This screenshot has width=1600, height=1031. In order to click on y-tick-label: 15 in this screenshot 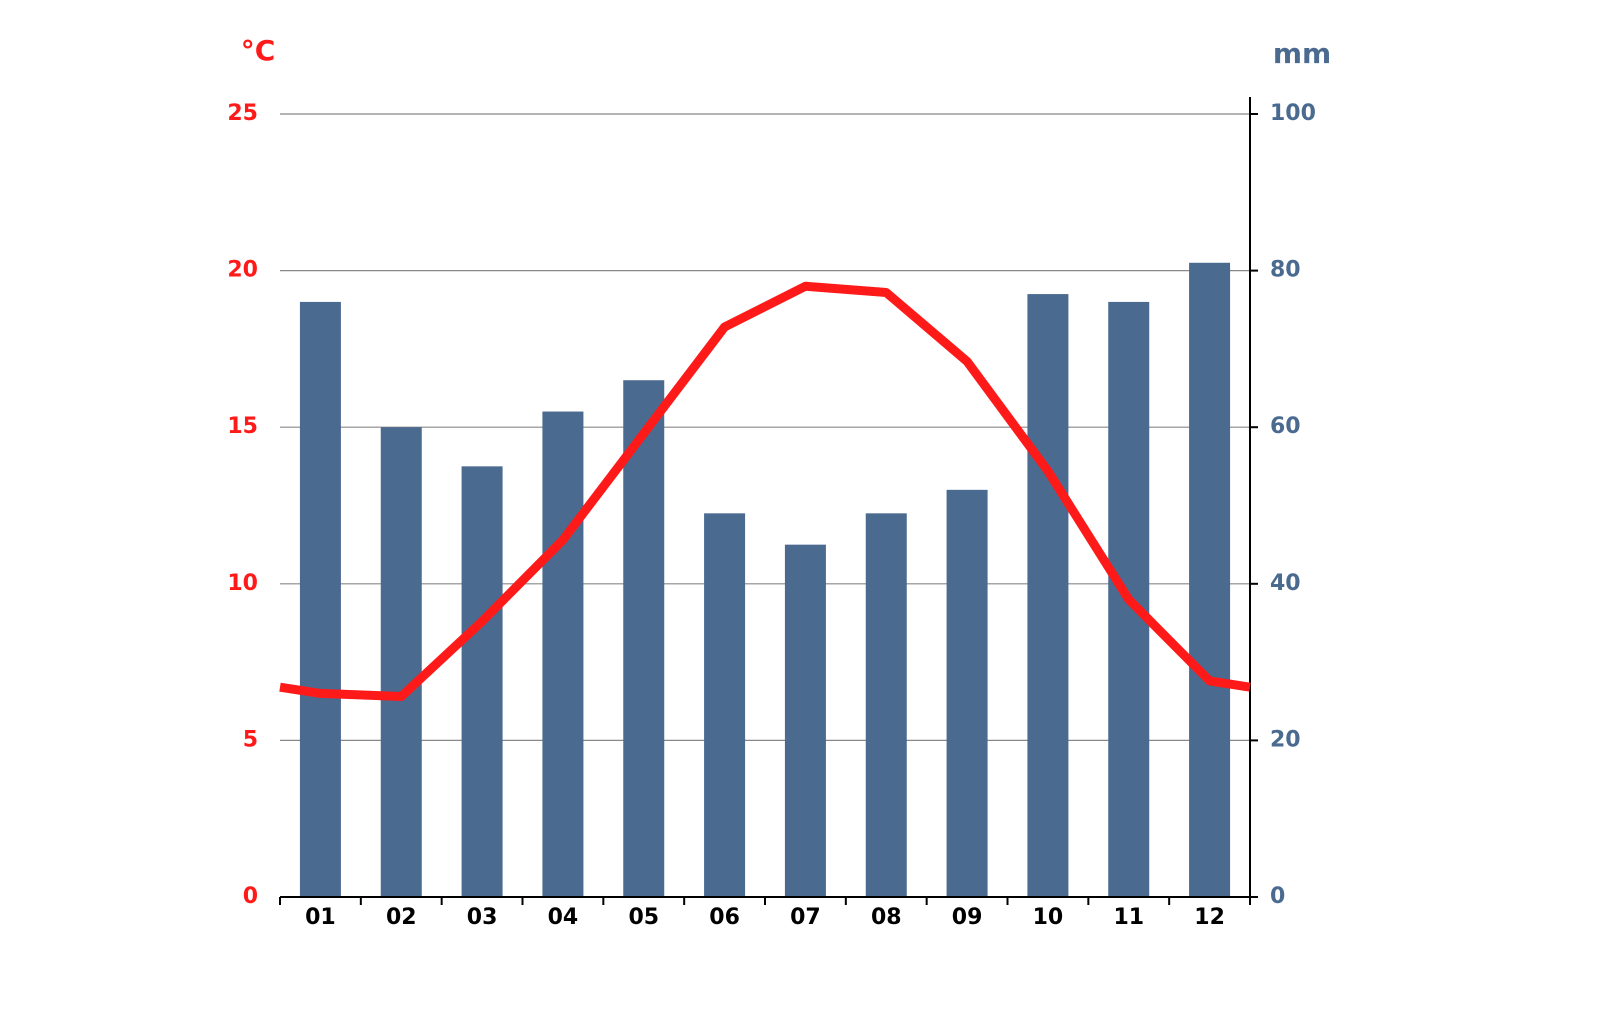, I will do `click(242, 426)`.